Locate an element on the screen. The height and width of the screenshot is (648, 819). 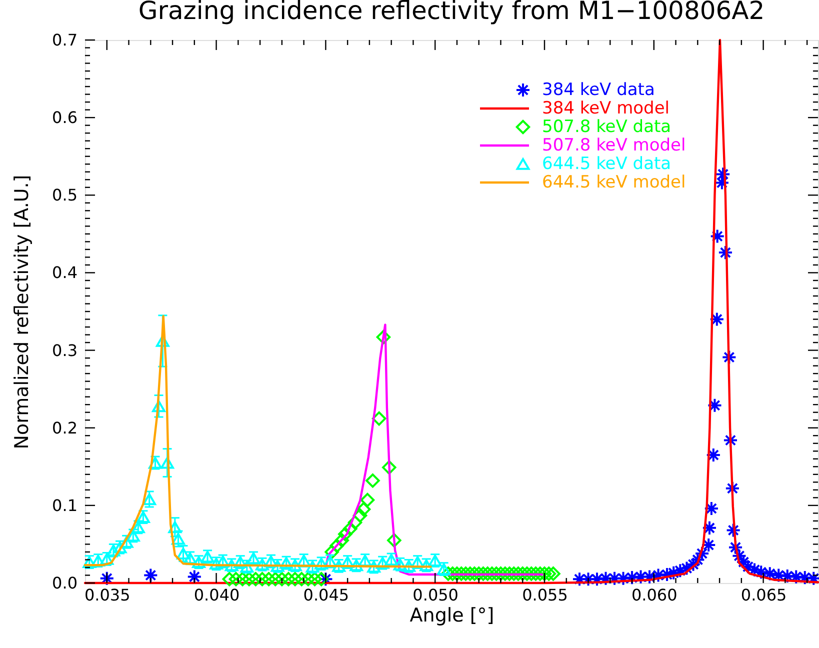
legend-label: 507.8 keV data is located at coordinates (607, 127).